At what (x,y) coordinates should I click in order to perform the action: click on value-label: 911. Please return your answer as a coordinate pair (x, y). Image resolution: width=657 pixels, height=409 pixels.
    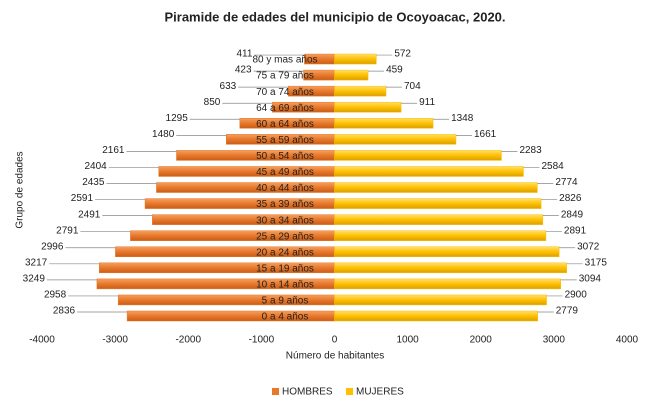
    Looking at the image, I should click on (427, 102).